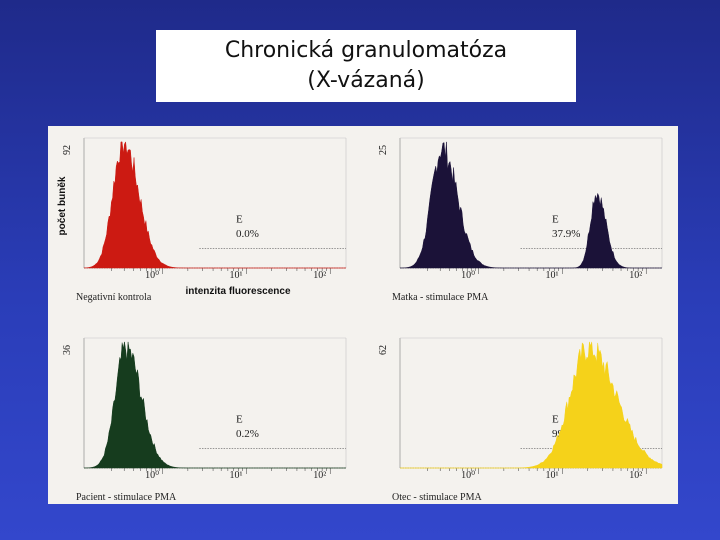 The height and width of the screenshot is (540, 720). Describe the element at coordinates (437, 497) in the screenshot. I see `panel-caption: Otec - stimulace PMA` at that location.